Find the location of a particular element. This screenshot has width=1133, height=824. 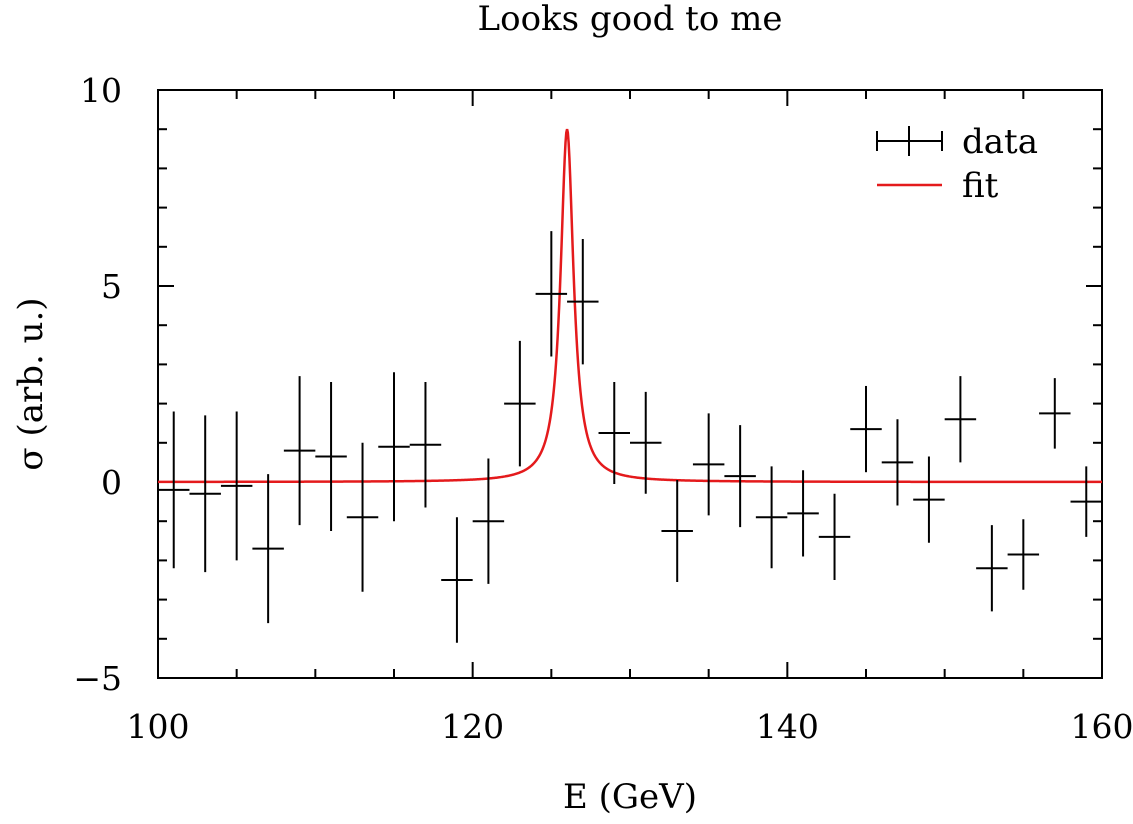

y-tick-label: 0 is located at coordinates (111, 482).